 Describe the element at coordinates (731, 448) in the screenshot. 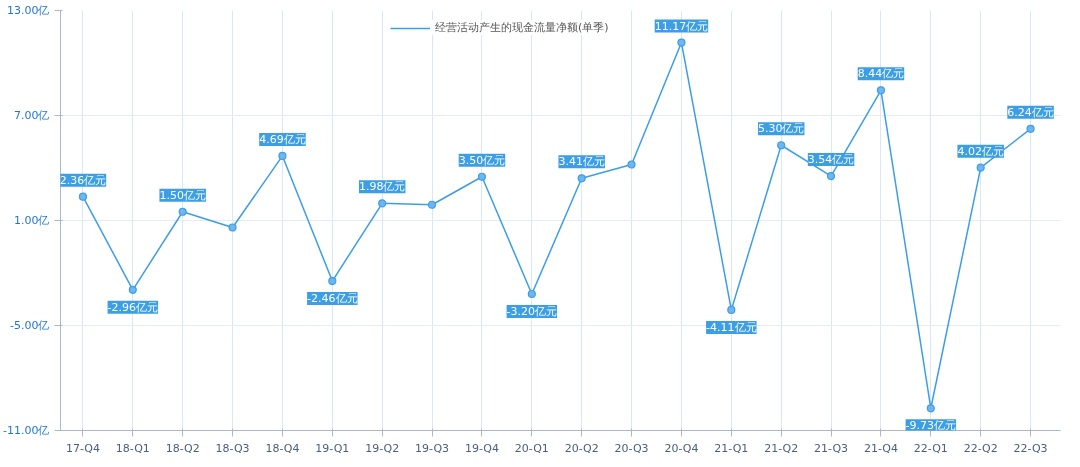

I see `x-tick-label: 21-Q1` at that location.